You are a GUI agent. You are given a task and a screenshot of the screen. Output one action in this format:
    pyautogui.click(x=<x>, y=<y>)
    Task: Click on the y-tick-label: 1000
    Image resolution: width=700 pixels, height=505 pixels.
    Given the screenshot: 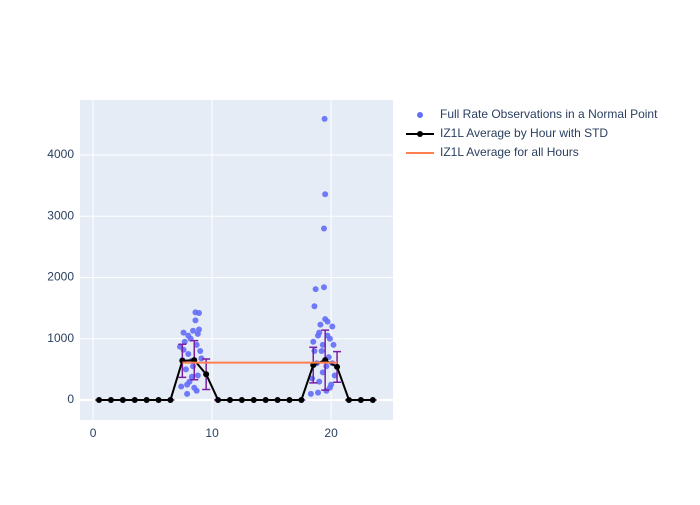 What is the action you would take?
    pyautogui.click(x=60, y=338)
    